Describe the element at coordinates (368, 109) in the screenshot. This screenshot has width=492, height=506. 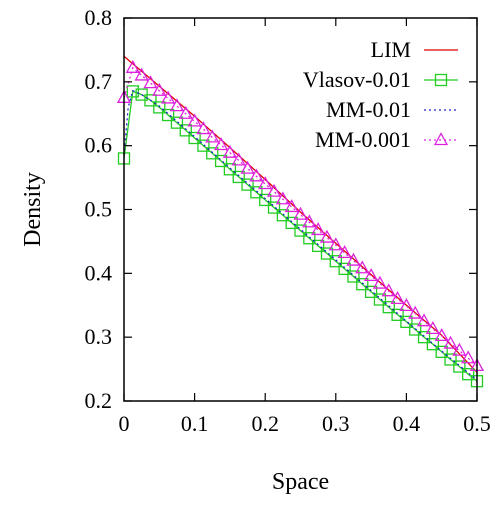
I see `legend-label: MM-0.01` at that location.